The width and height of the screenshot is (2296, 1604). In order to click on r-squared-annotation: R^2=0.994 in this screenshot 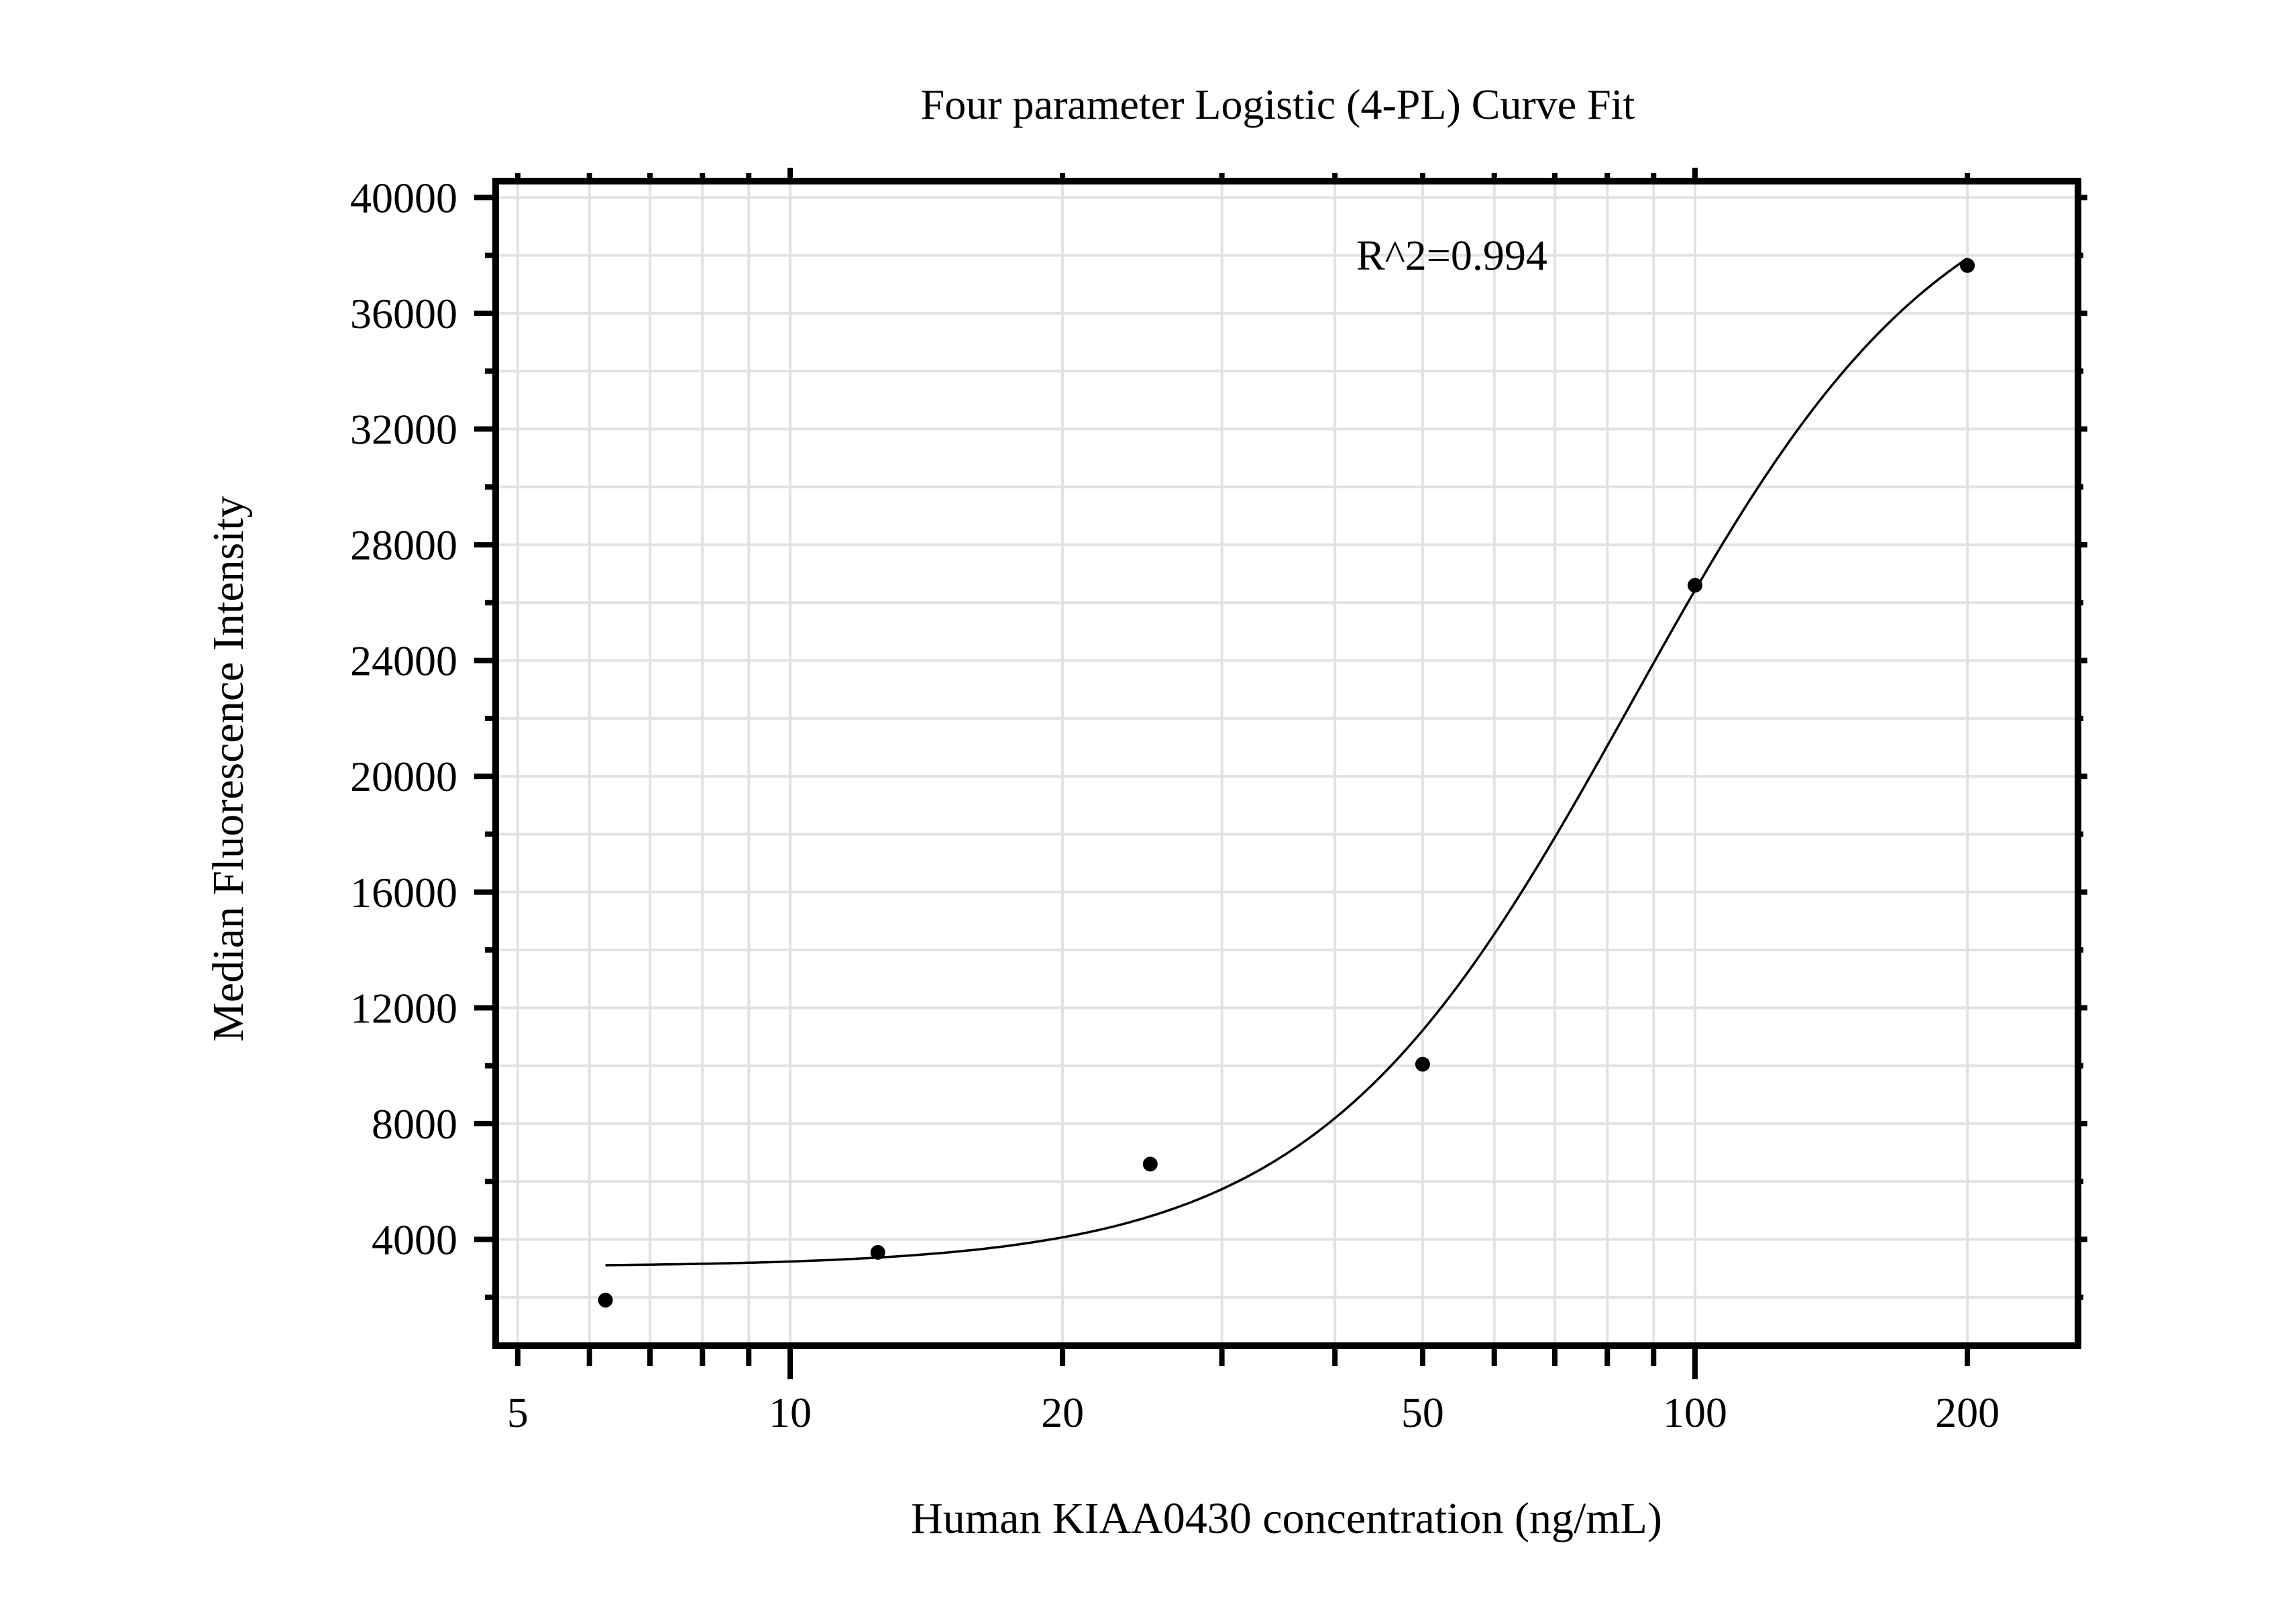, I will do `click(1451, 255)`.